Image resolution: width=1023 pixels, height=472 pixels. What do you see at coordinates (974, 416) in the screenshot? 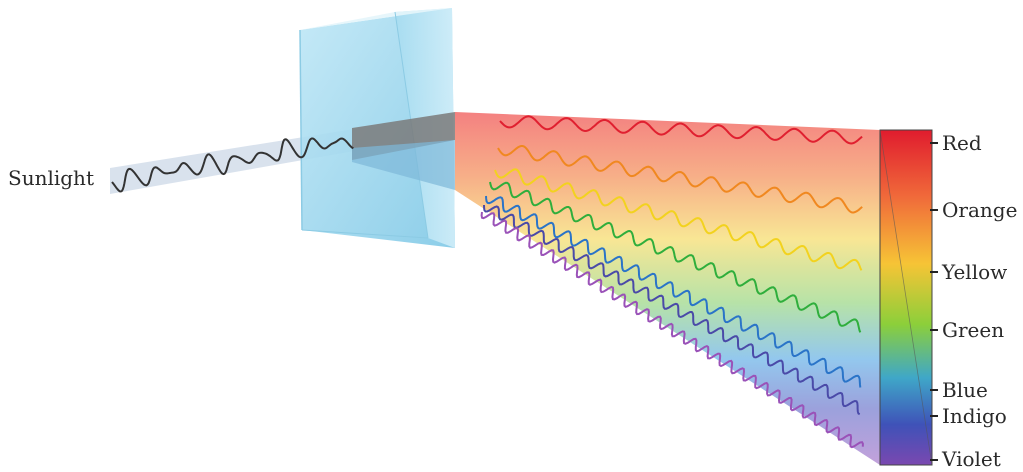
I see `label-indigo: Indigo` at bounding box center [974, 416].